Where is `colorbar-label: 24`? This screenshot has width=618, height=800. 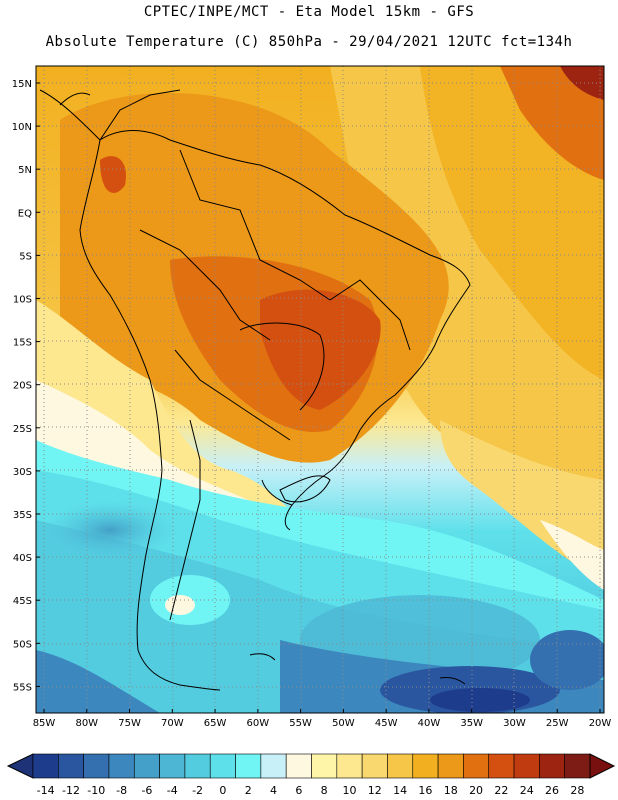
colorbar-label: 24 is located at coordinates (527, 790).